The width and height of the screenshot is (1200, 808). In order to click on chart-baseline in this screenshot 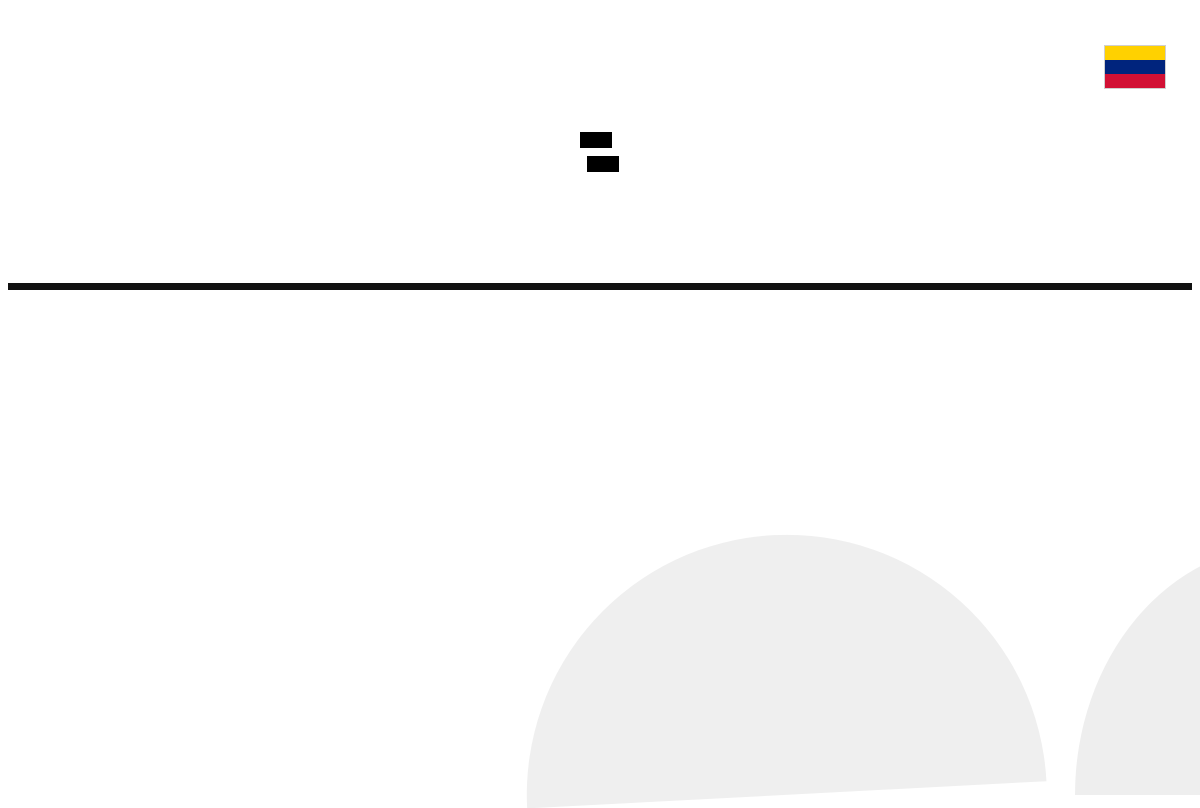, I will do `click(600, 286)`.